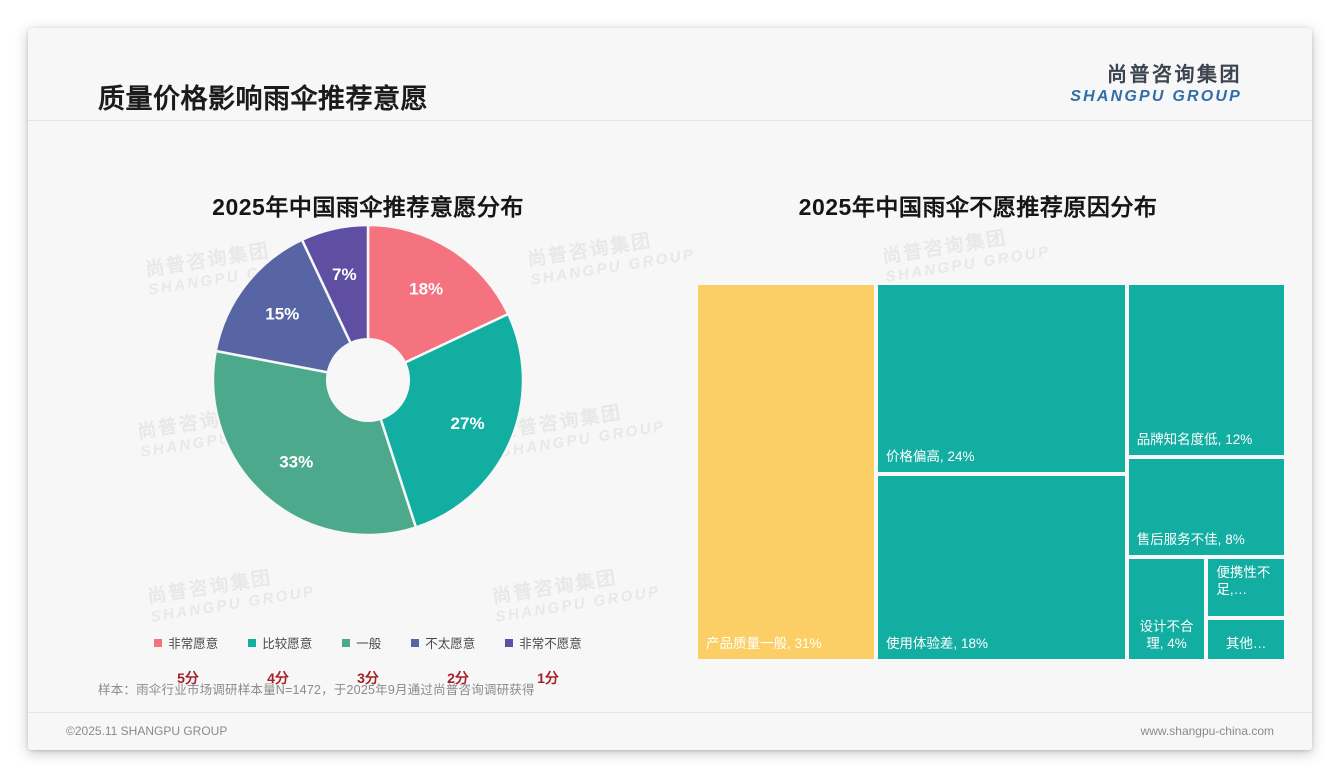 The height and width of the screenshot is (780, 1340). Describe the element at coordinates (468, 423) in the screenshot. I see `donut-slice-label: 27%` at that location.